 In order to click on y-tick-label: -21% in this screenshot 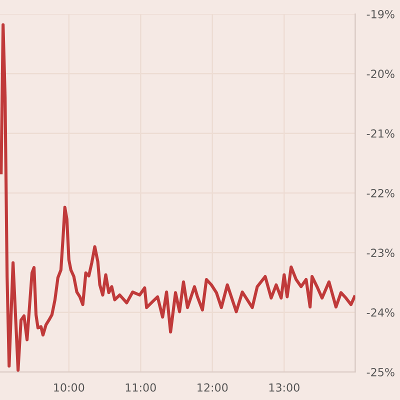, I will do `click(380, 133)`.